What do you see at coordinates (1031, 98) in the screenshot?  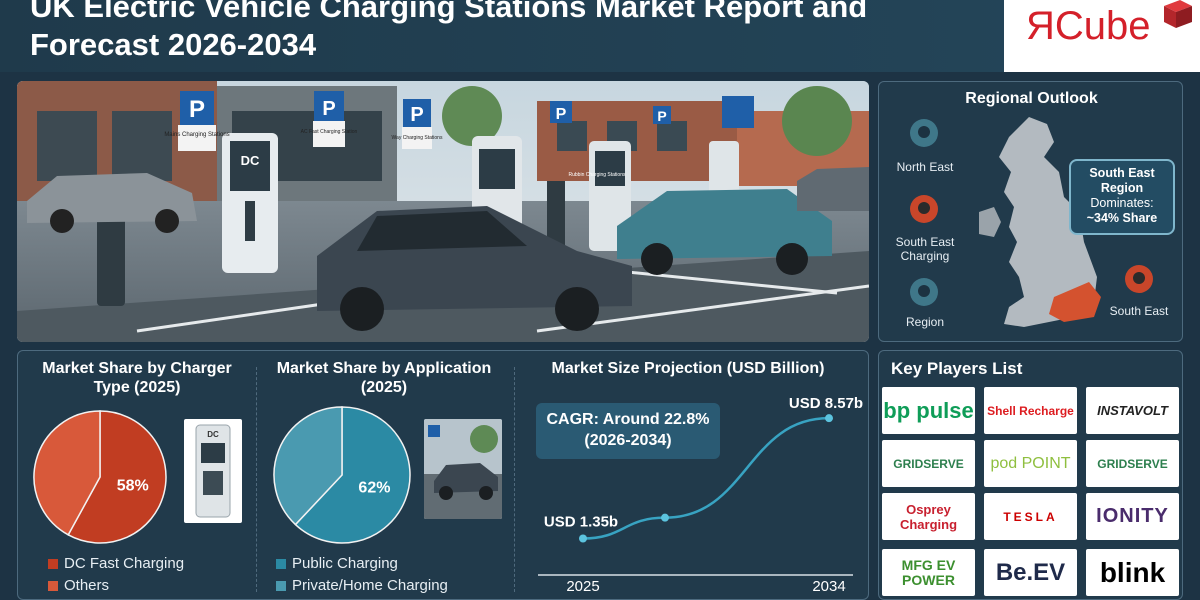 I see `regional-title: Regional Outlook` at bounding box center [1031, 98].